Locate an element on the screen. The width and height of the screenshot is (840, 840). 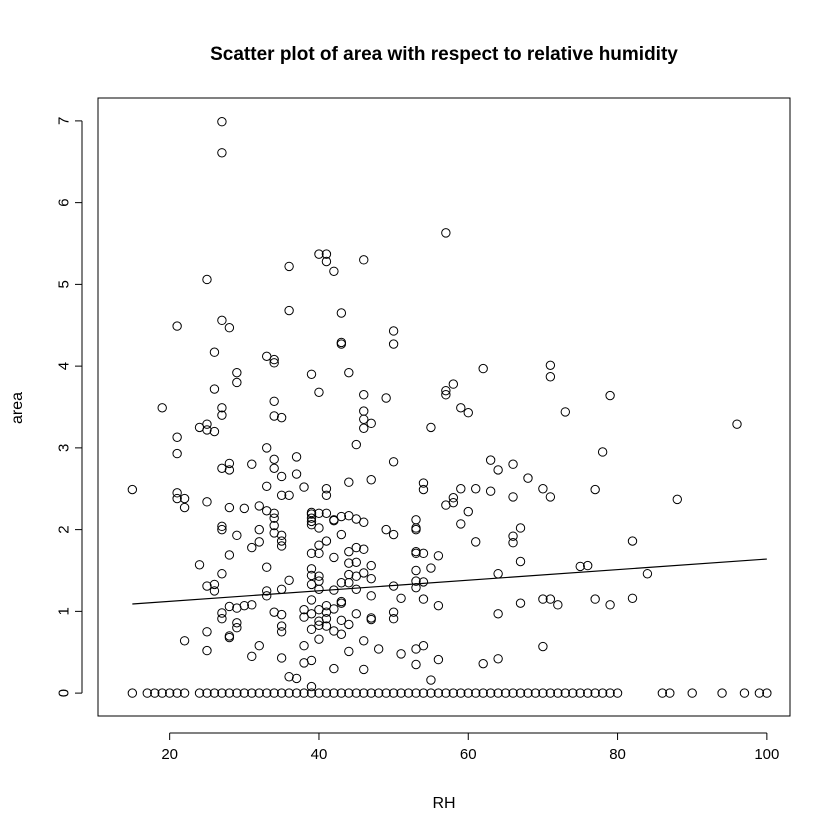
x-axis: 20 40 60 80 100 is located at coordinates (470, 747).